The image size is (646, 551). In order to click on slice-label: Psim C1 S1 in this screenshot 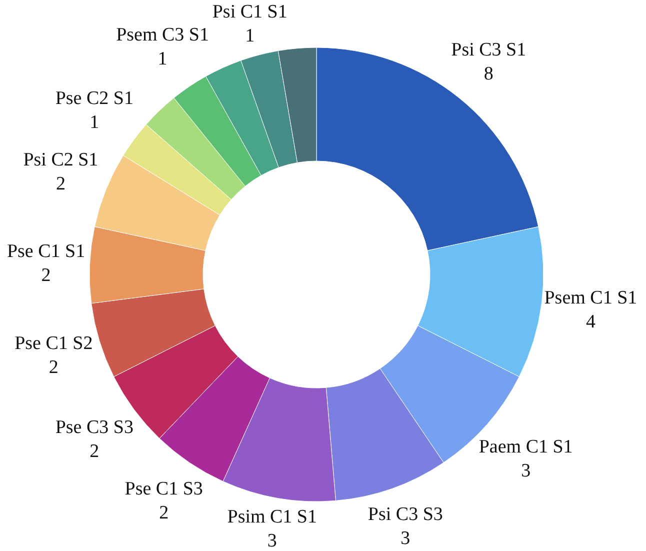, I will do `click(272, 517)`.